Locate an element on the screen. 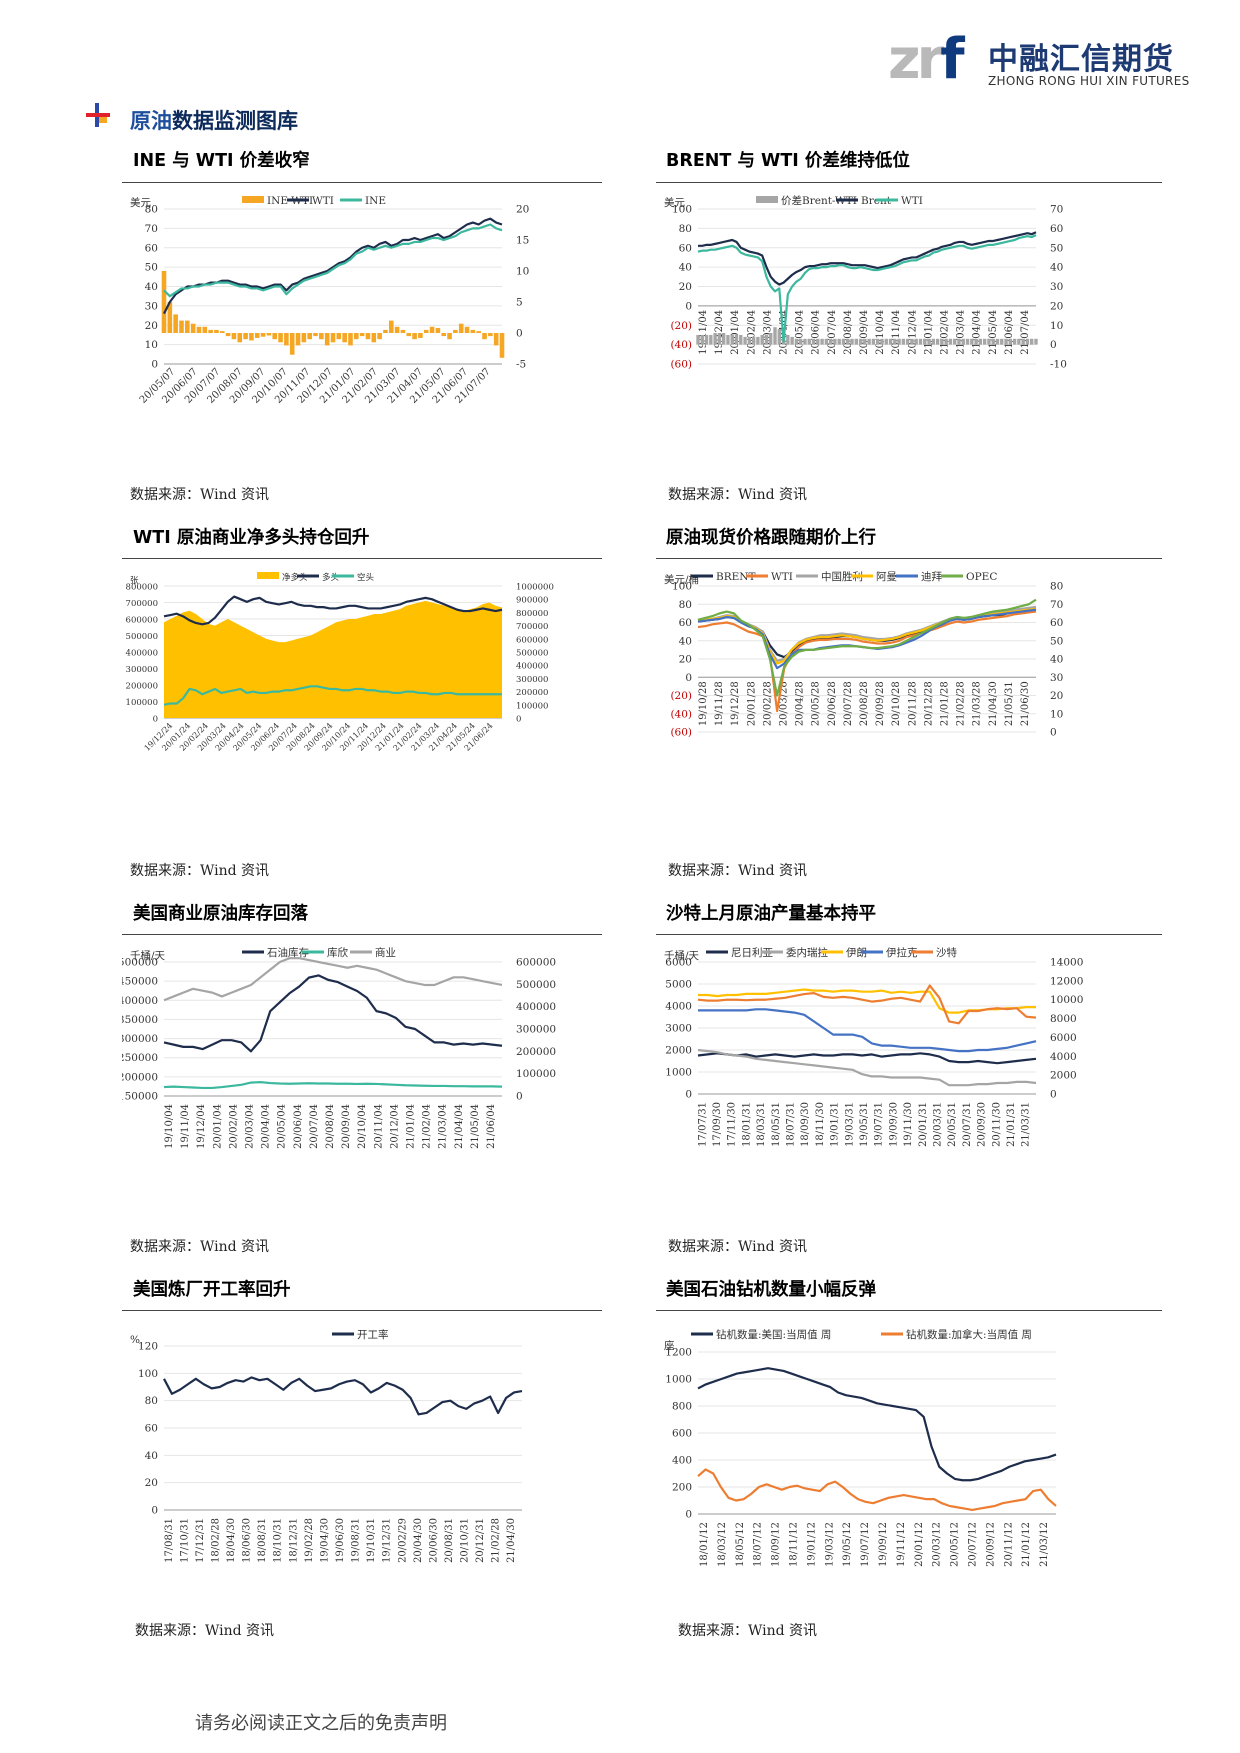 Image resolution: width=1240 pixels, height=1753 pixels. y-tick-label: 60 is located at coordinates (151, 248).